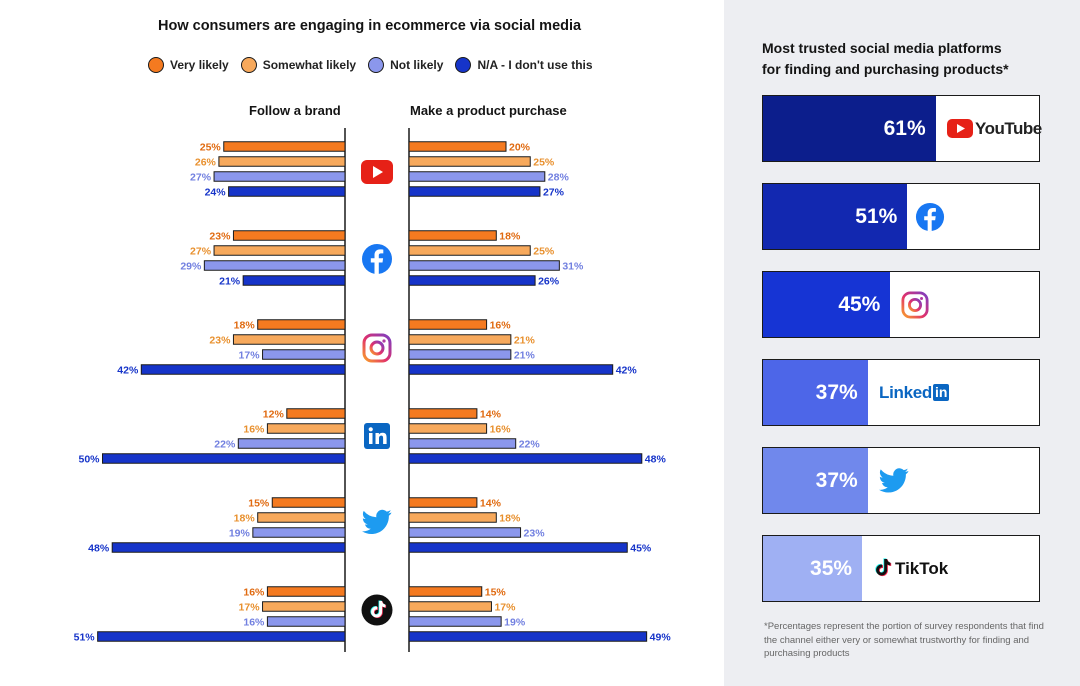 This screenshot has width=1080, height=686. I want to click on bar-youtube-follow-somewhat-likely, so click(282, 161).